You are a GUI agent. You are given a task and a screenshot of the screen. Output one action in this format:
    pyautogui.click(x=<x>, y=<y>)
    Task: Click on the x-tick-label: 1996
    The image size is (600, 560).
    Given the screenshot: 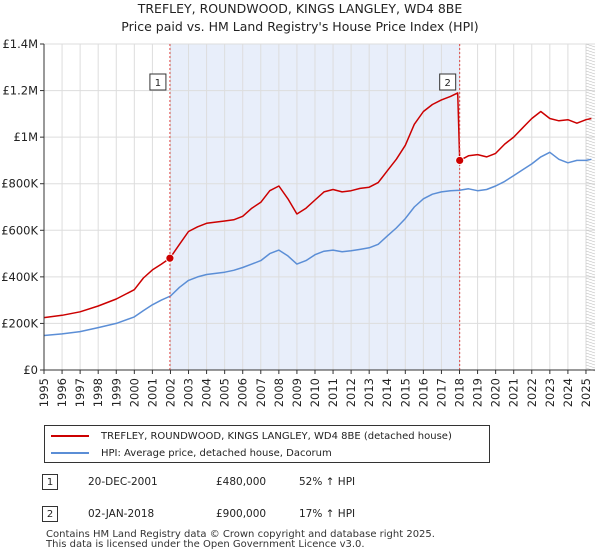 What is the action you would take?
    pyautogui.click(x=62, y=392)
    